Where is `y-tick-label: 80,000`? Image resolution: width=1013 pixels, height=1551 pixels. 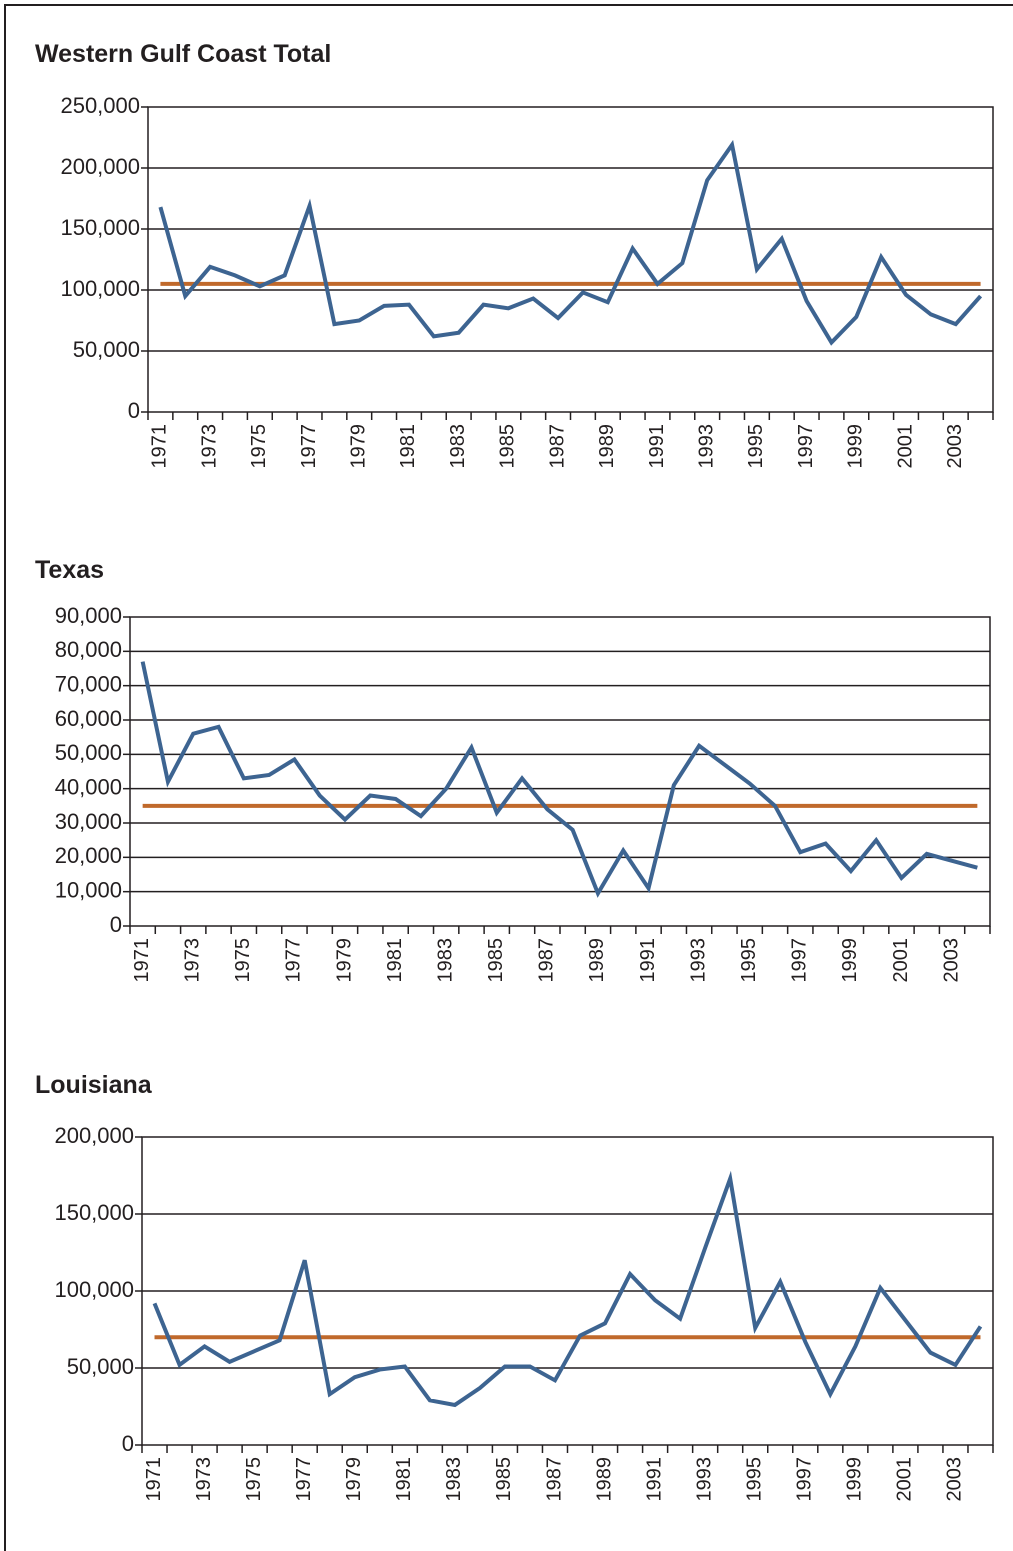 y-tick-label: 80,000 is located at coordinates (88, 649).